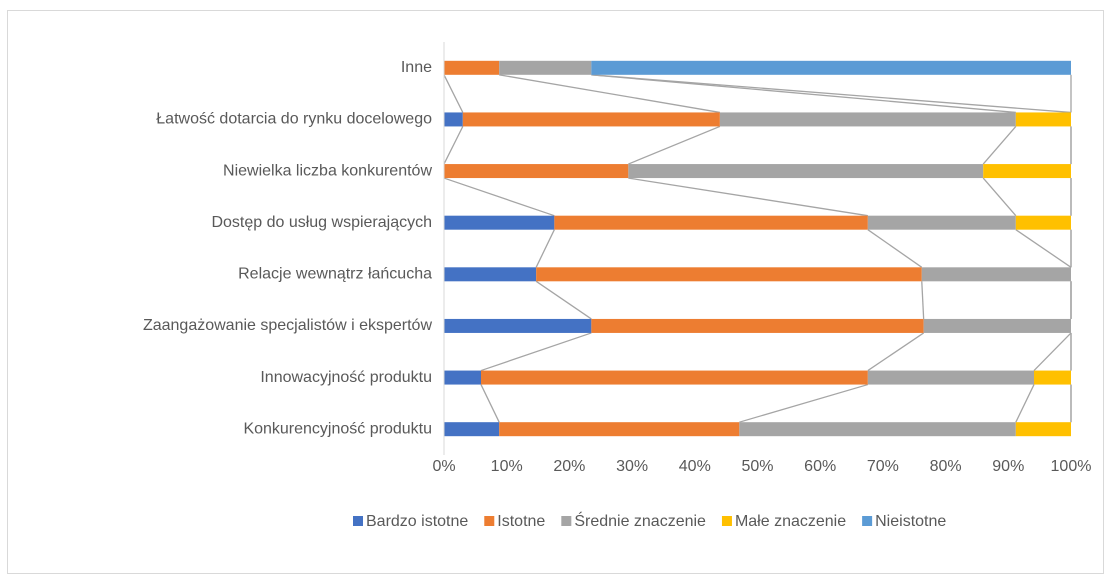 The height and width of the screenshot is (586, 1111). What do you see at coordinates (287, 325) in the screenshot?
I see `y-tick-label: Zaangażowanie specjalistów i ekspertów` at bounding box center [287, 325].